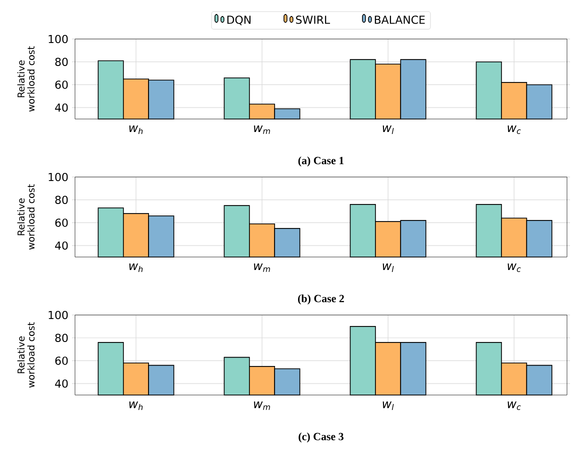 Image resolution: width=579 pixels, height=451 pixels. Describe the element at coordinates (321, 161) in the screenshot. I see `text: (a) Case 1` at that location.